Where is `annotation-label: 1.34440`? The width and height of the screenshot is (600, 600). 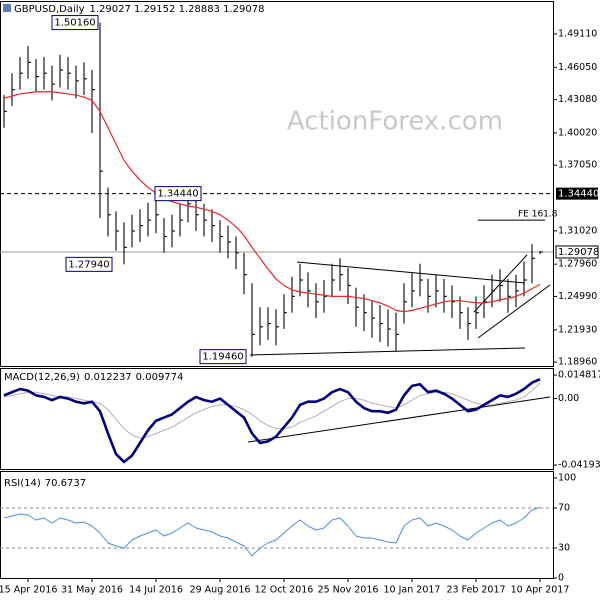
annotation-label: 1.34440 is located at coordinates (177, 194).